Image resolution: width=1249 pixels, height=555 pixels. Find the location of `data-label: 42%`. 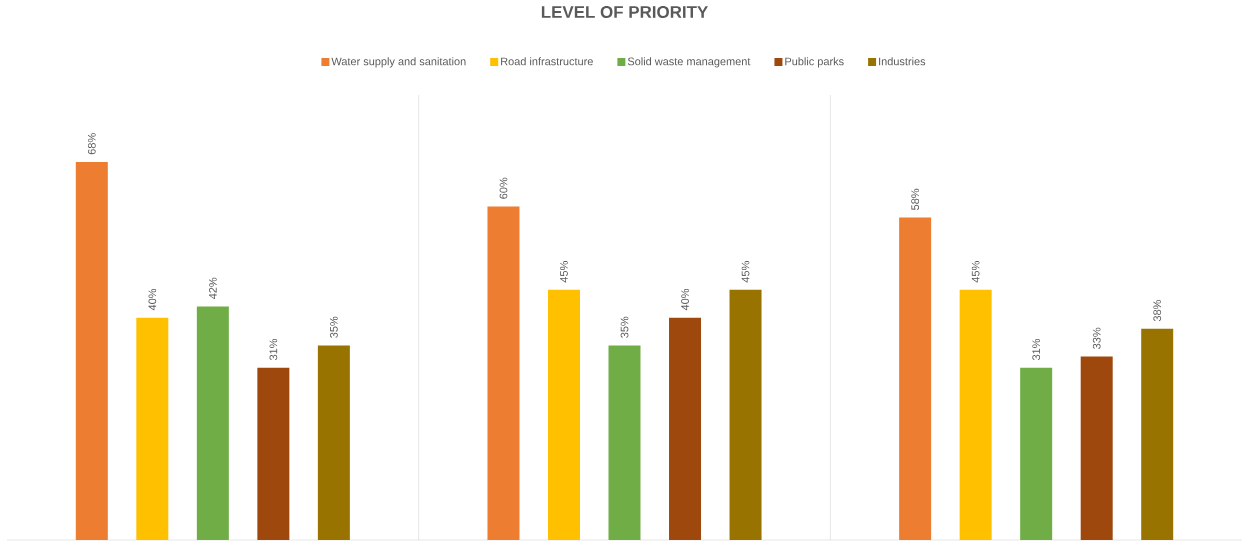

data-label: 42% is located at coordinates (212, 288).